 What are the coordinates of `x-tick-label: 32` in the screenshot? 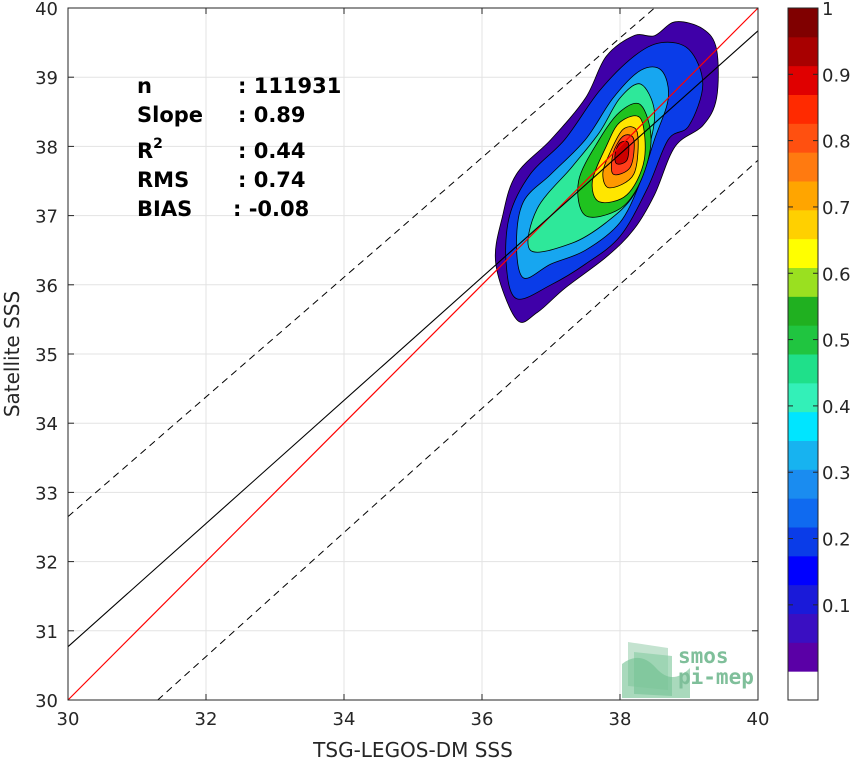 It's located at (206, 719).